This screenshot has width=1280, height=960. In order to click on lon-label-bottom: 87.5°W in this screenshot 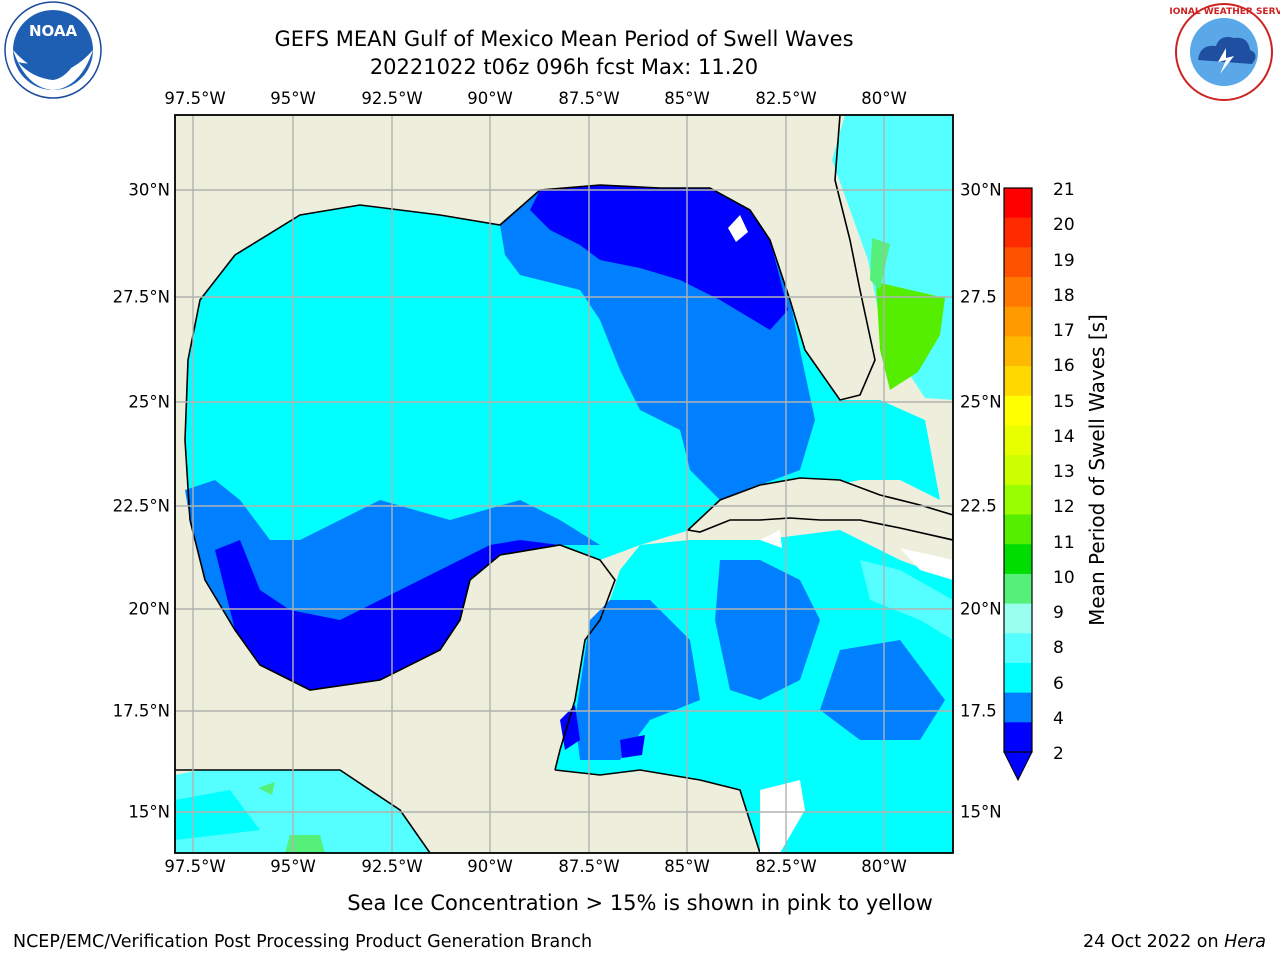, I will do `click(589, 866)`.